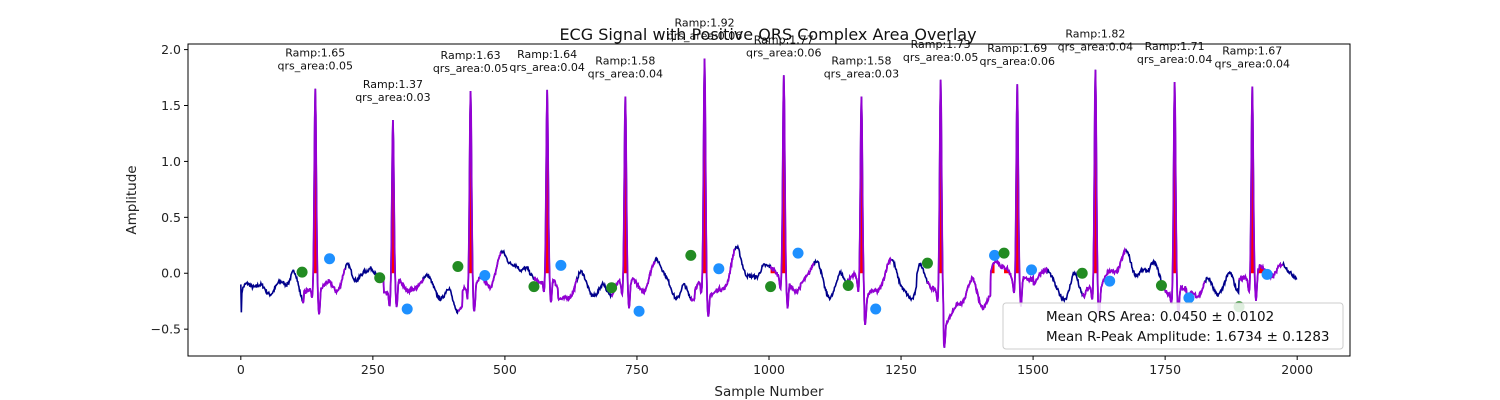 The width and height of the screenshot is (1500, 400). Describe the element at coordinates (783, 52) in the screenshot. I see `annotation-qrs-area-7: qrs_area:0.06` at that location.